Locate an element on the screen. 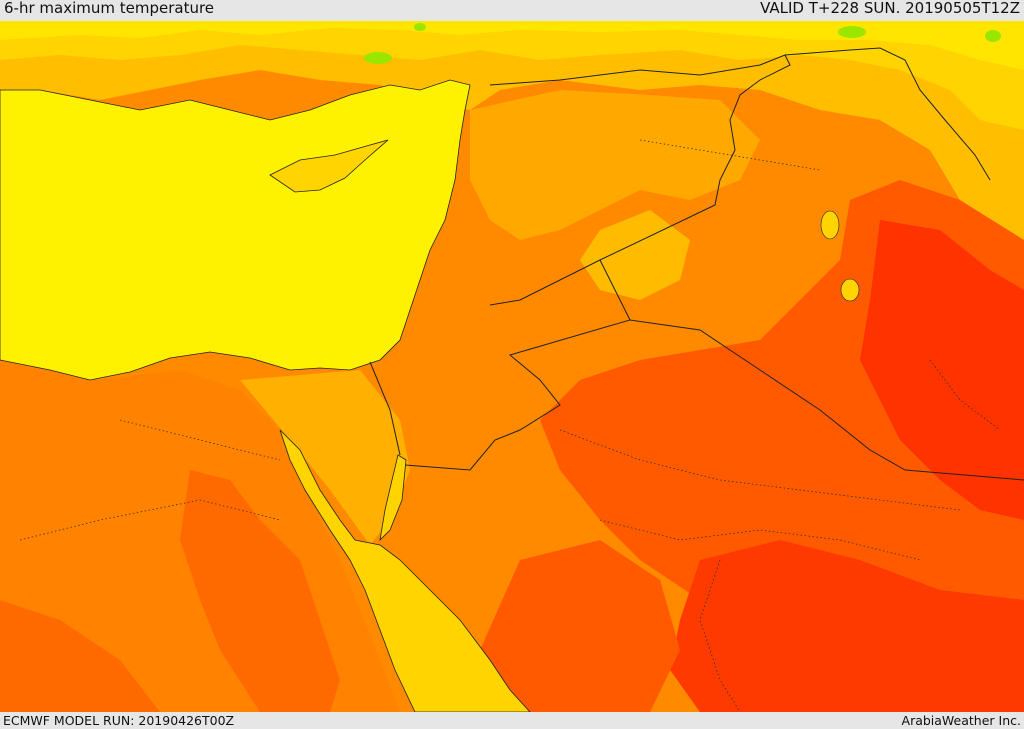 Image resolution: width=1024 pixels, height=729 pixels. north-yellow-zone is located at coordinates (512, 45).